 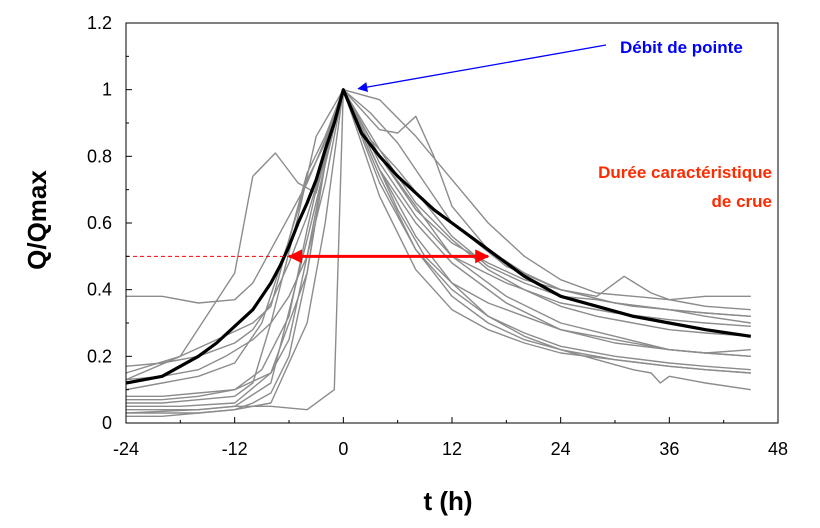 I want to click on duration-label-line-2: de crue, so click(x=742, y=201).